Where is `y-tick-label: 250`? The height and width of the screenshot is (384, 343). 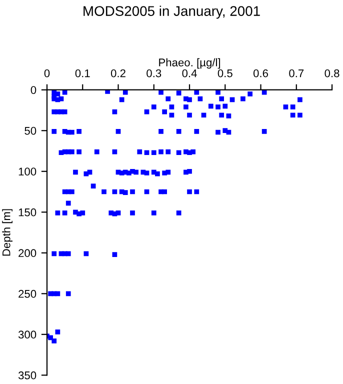 y-tick-label: 250 is located at coordinates (27, 294).